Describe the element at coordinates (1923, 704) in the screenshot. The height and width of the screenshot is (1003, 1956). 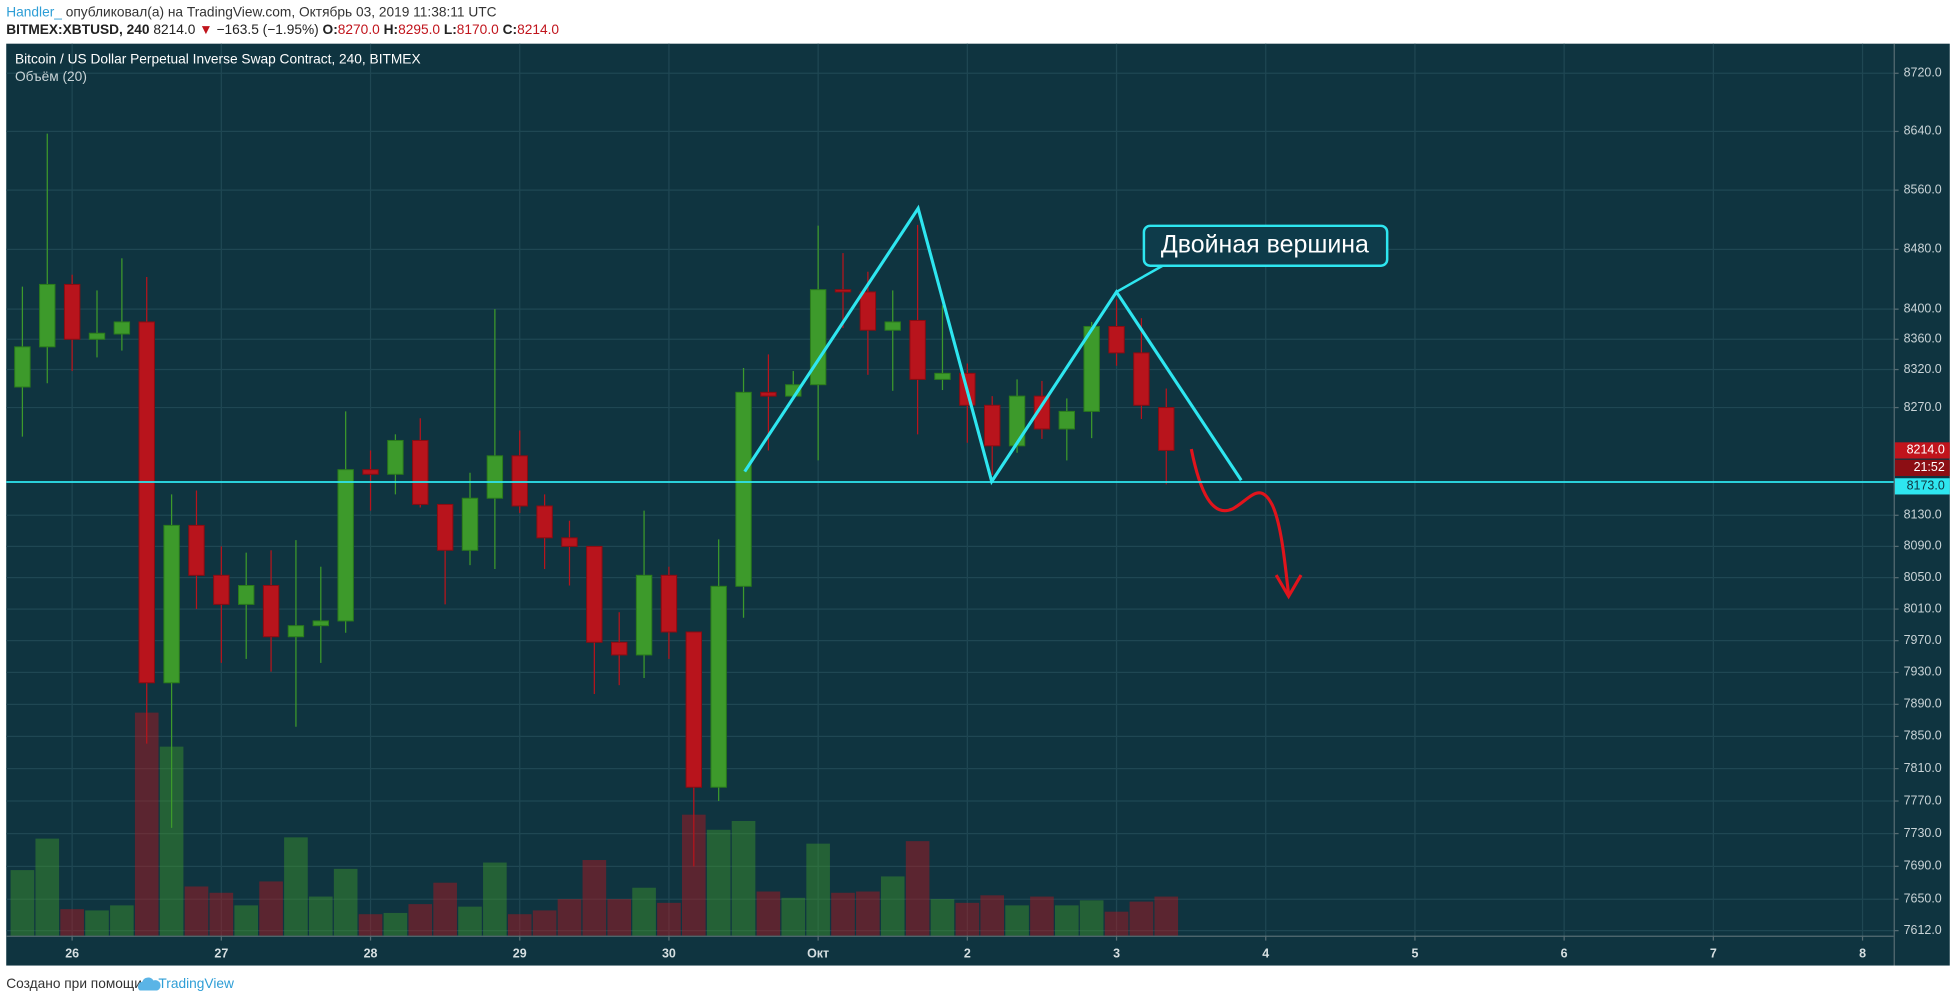
I see `y-tick-label: 7890.0` at that location.